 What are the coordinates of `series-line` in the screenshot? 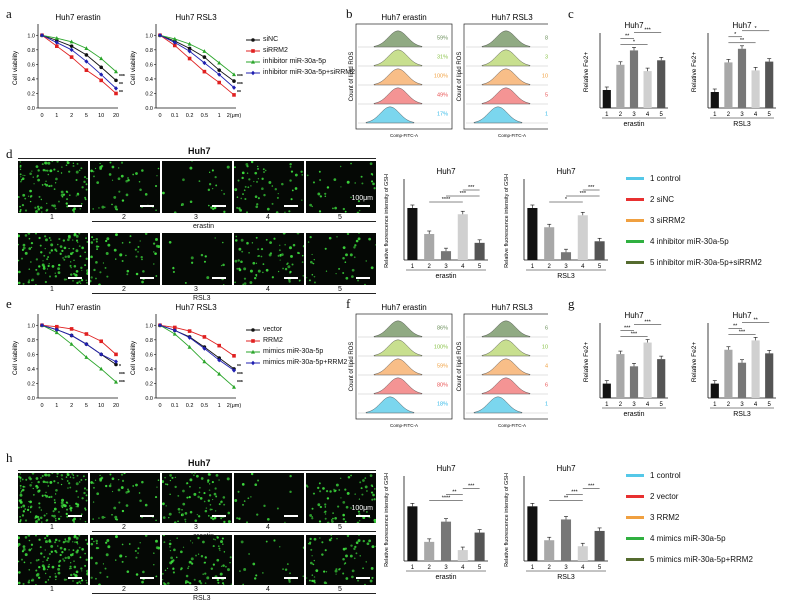 It's located at (197, 65).